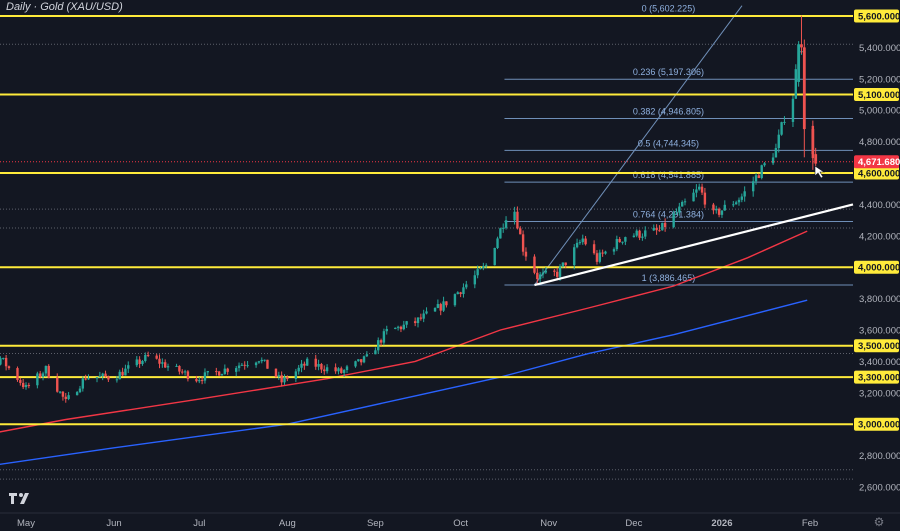  I want to click on level-tag-label: 3,500.000, so click(879, 346).